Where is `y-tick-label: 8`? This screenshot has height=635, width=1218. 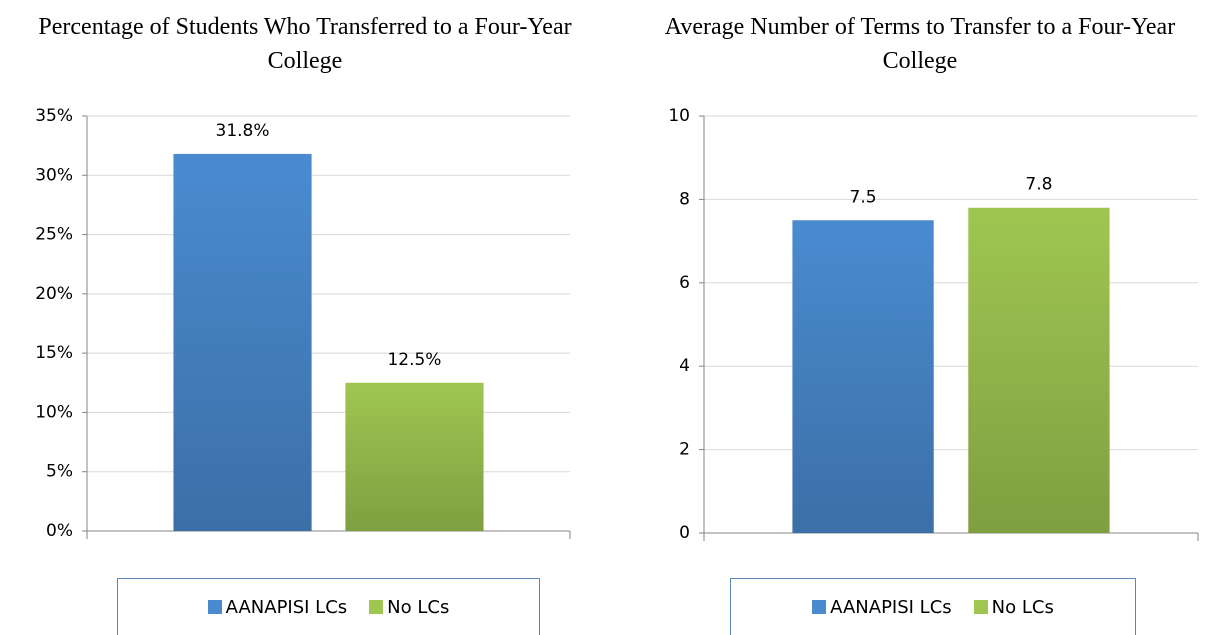 y-tick-label: 8 is located at coordinates (684, 199).